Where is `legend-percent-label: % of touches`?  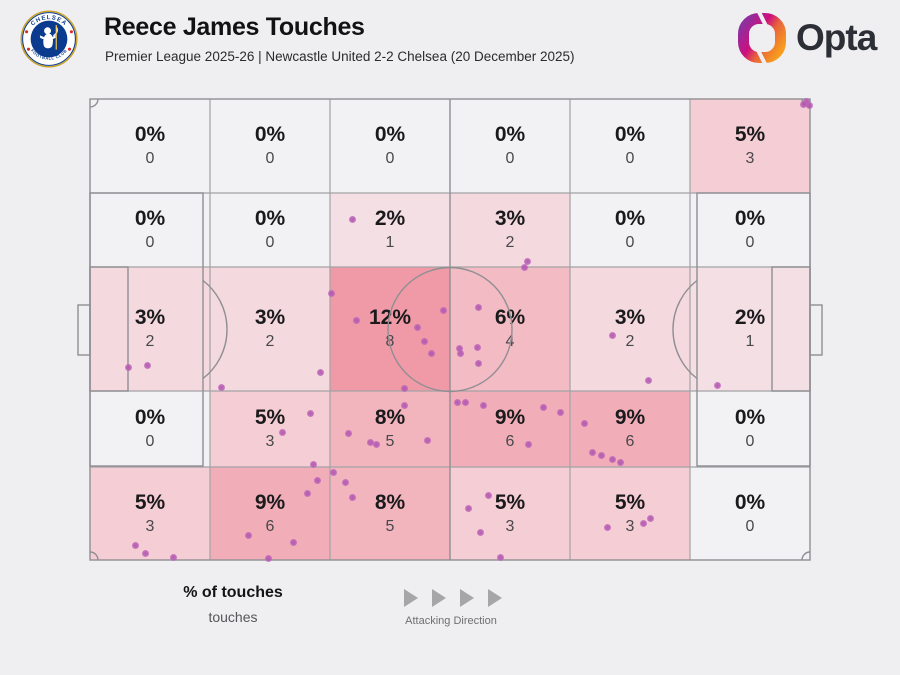 legend-percent-label: % of touches is located at coordinates (233, 592).